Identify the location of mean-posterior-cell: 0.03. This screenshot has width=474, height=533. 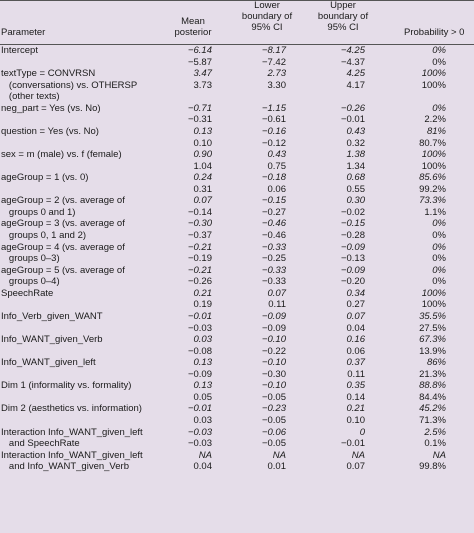
(203, 420).